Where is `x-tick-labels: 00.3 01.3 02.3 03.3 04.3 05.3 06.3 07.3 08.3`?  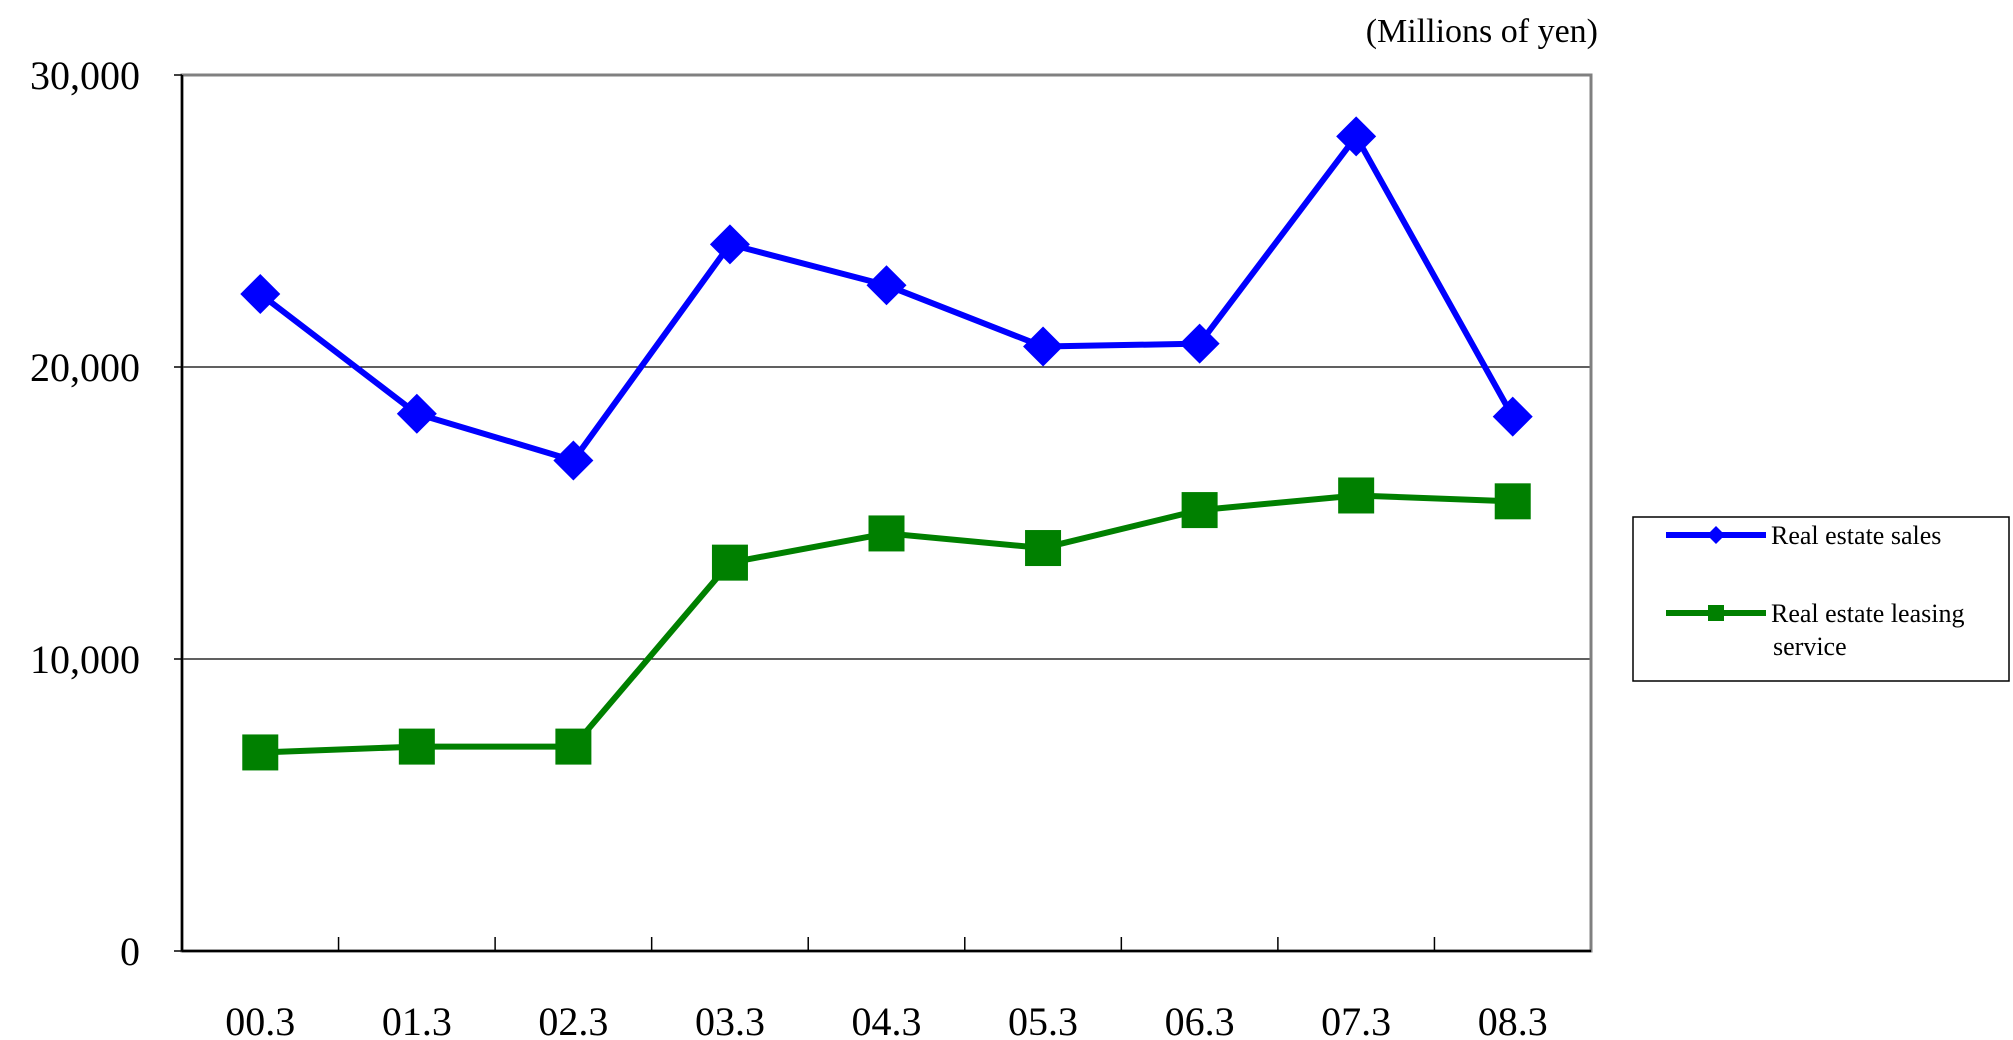
x-tick-labels: 00.3 01.3 02.3 03.3 04.3 05.3 06.3 07.3 08.3 is located at coordinates (886, 1019).